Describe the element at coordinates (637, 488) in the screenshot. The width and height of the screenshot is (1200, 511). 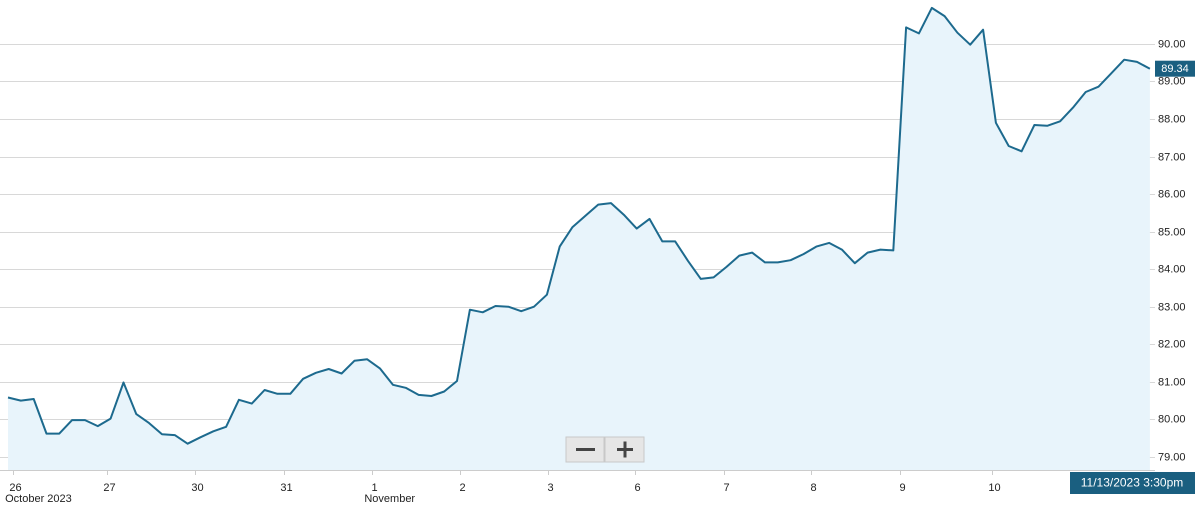
I see `x-tick-label: 6` at that location.